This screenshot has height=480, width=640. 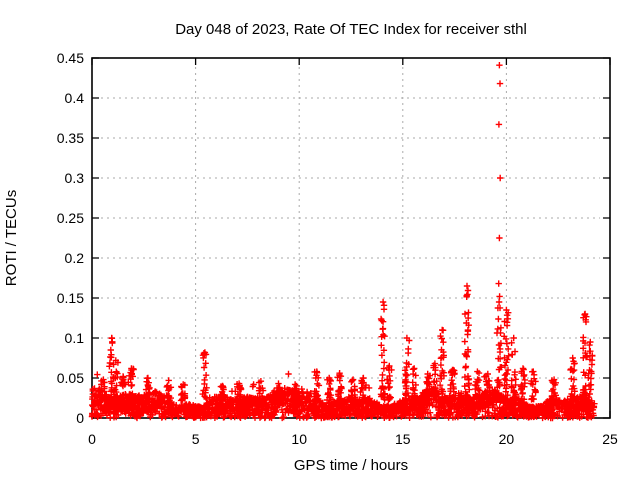 I want to click on x-axis-label: GPS time / hours, so click(x=351, y=465).